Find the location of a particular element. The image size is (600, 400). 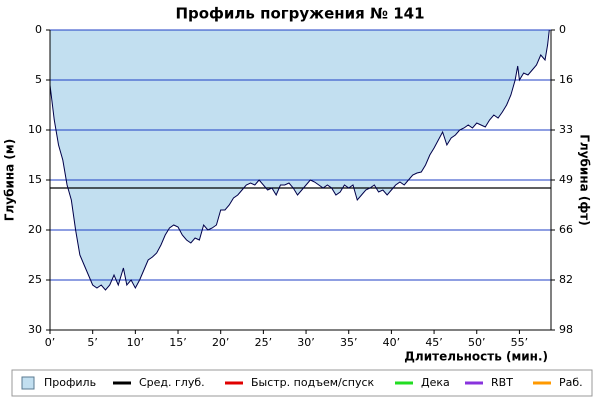

legend-box is located at coordinates (302, 383).